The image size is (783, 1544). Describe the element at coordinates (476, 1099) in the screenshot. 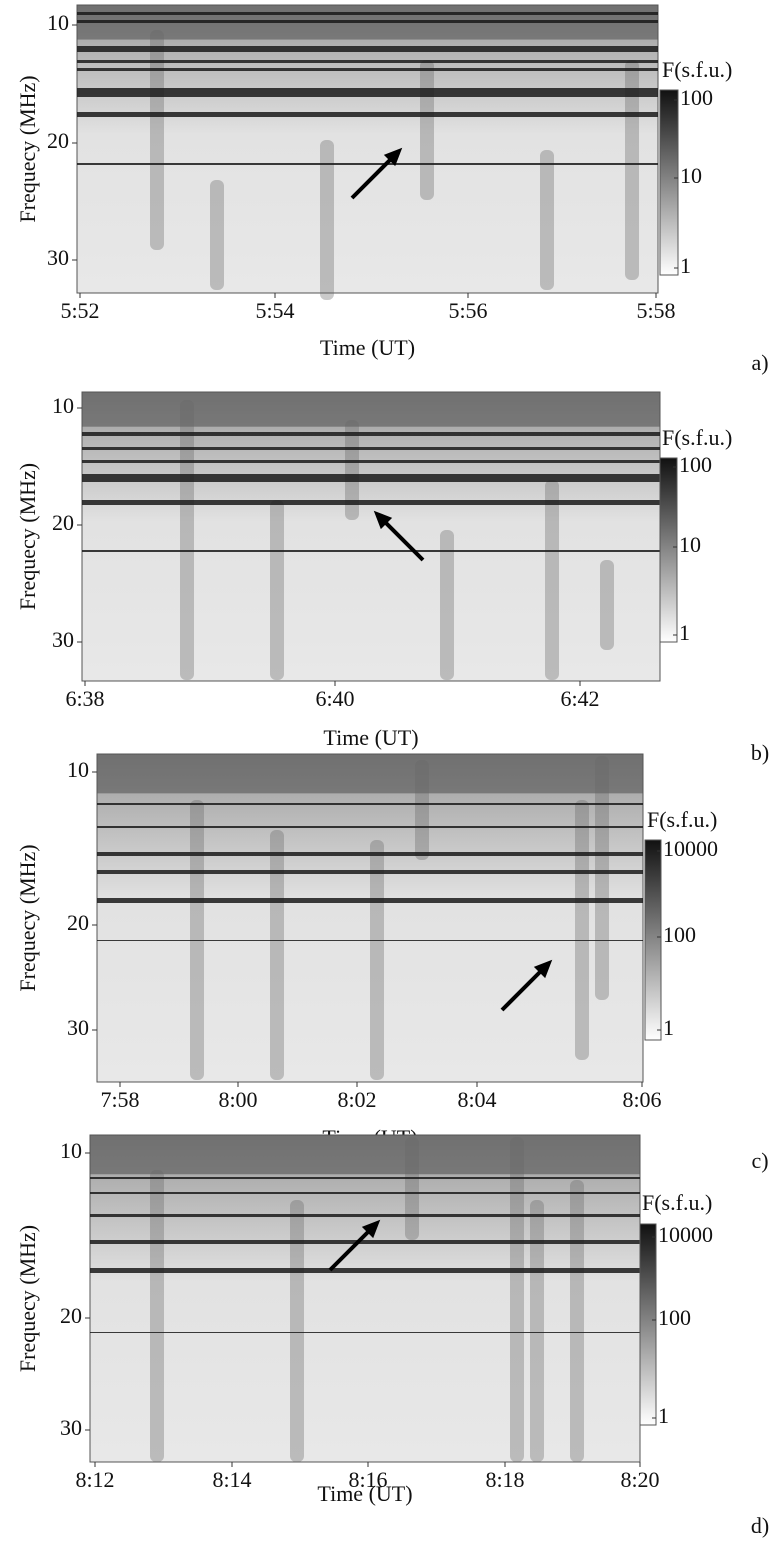

I see `x-tick-label: 8:04` at that location.